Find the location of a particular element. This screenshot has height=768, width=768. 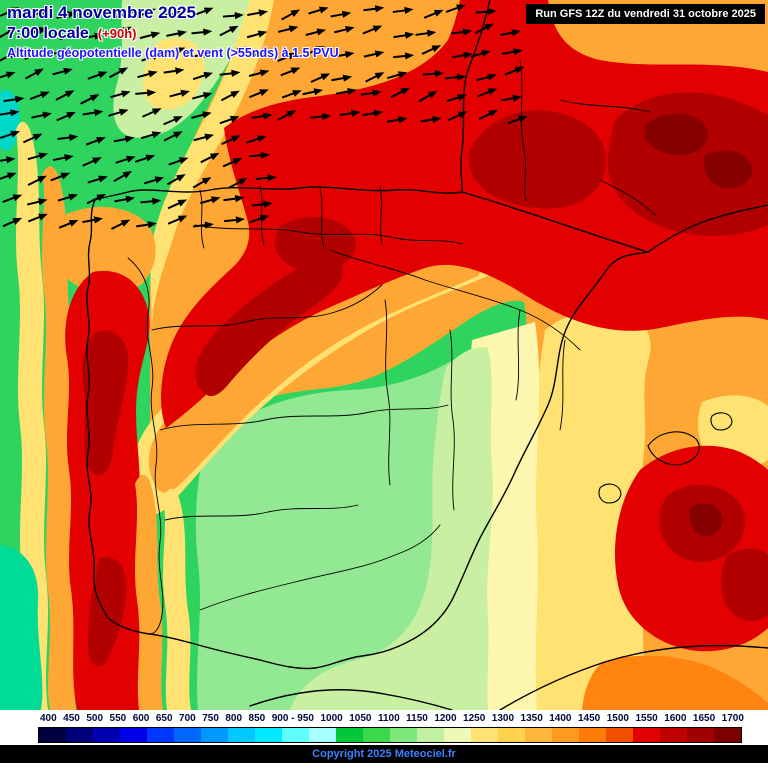

time-row: 7:00 locale (+90h) is located at coordinates (173, 34).